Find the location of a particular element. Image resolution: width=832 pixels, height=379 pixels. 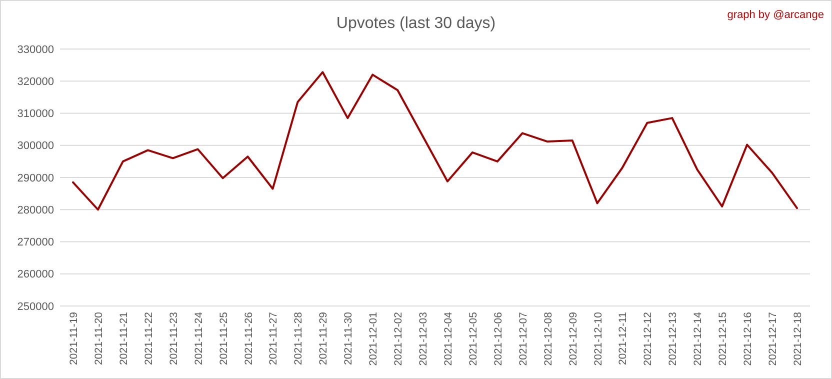

x-tick-label: 2021-11-20 is located at coordinates (98, 338).